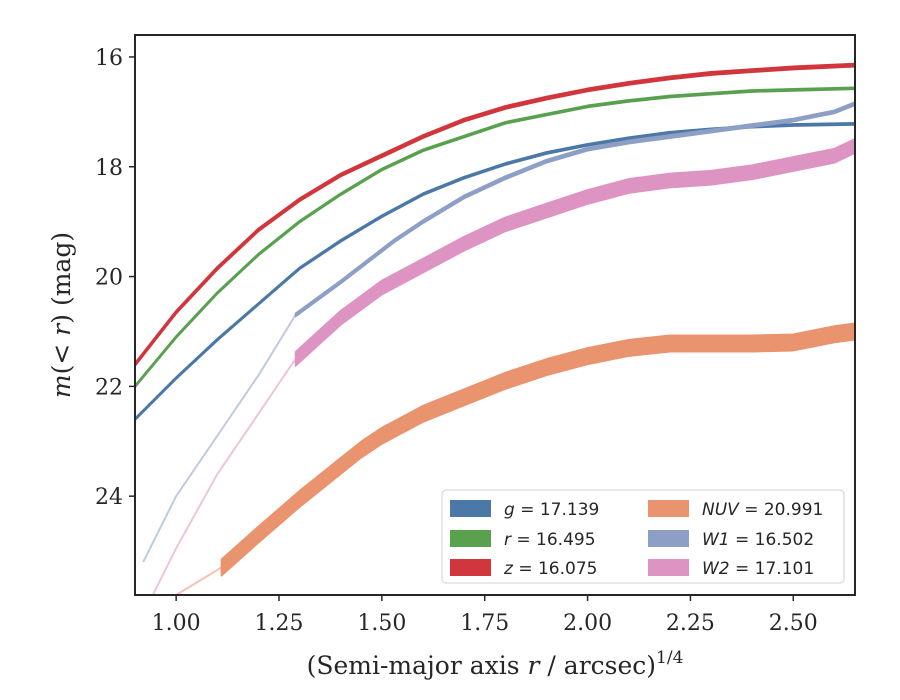 This screenshot has width=900, height=700. I want to click on y-tick-label: 20, so click(109, 278).